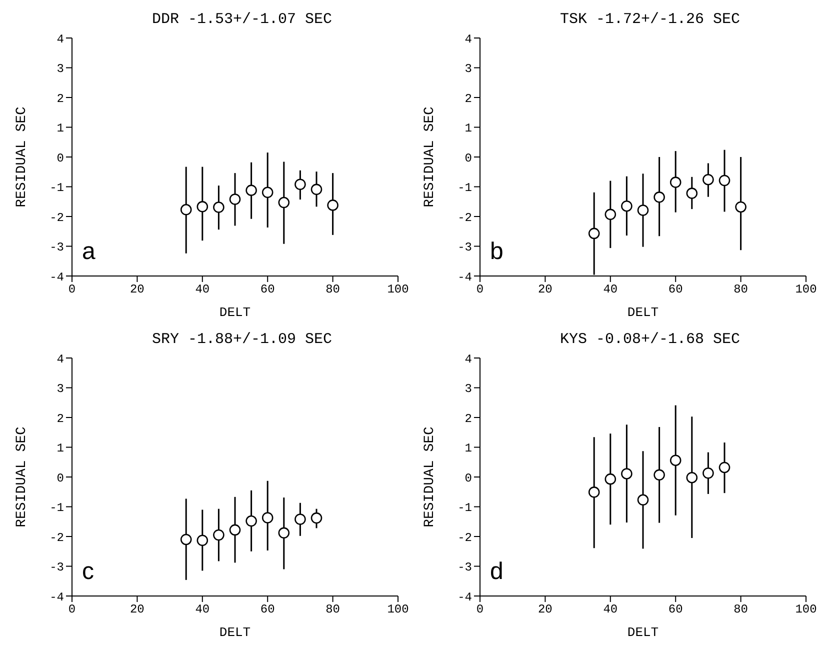 This screenshot has height=656, width=833. Describe the element at coordinates (497, 252) in the screenshot. I see `annotation: b` at that location.